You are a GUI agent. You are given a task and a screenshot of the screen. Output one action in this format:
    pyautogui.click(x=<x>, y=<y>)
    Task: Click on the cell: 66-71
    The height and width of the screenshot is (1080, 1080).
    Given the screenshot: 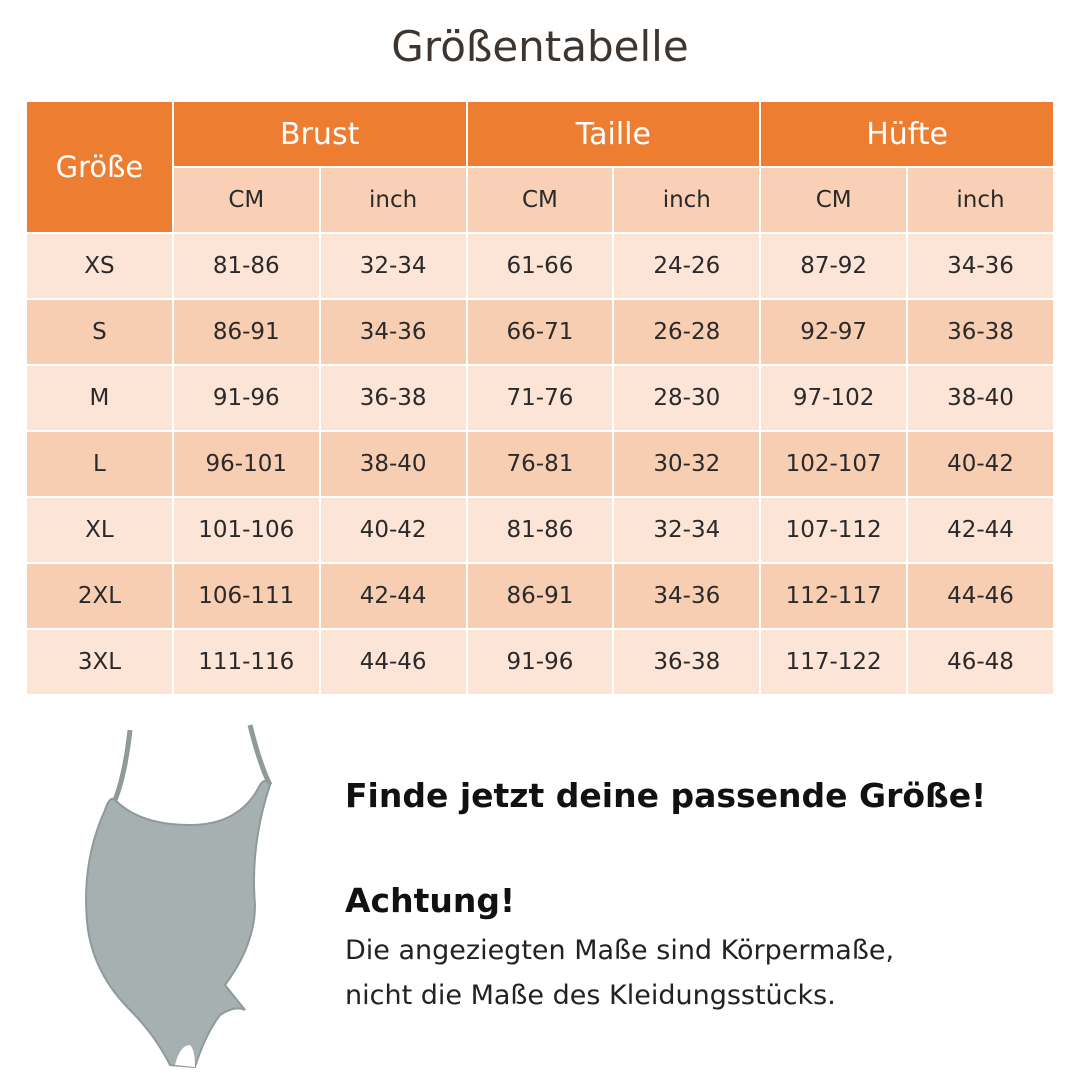 What is the action you would take?
    pyautogui.click(x=540, y=332)
    